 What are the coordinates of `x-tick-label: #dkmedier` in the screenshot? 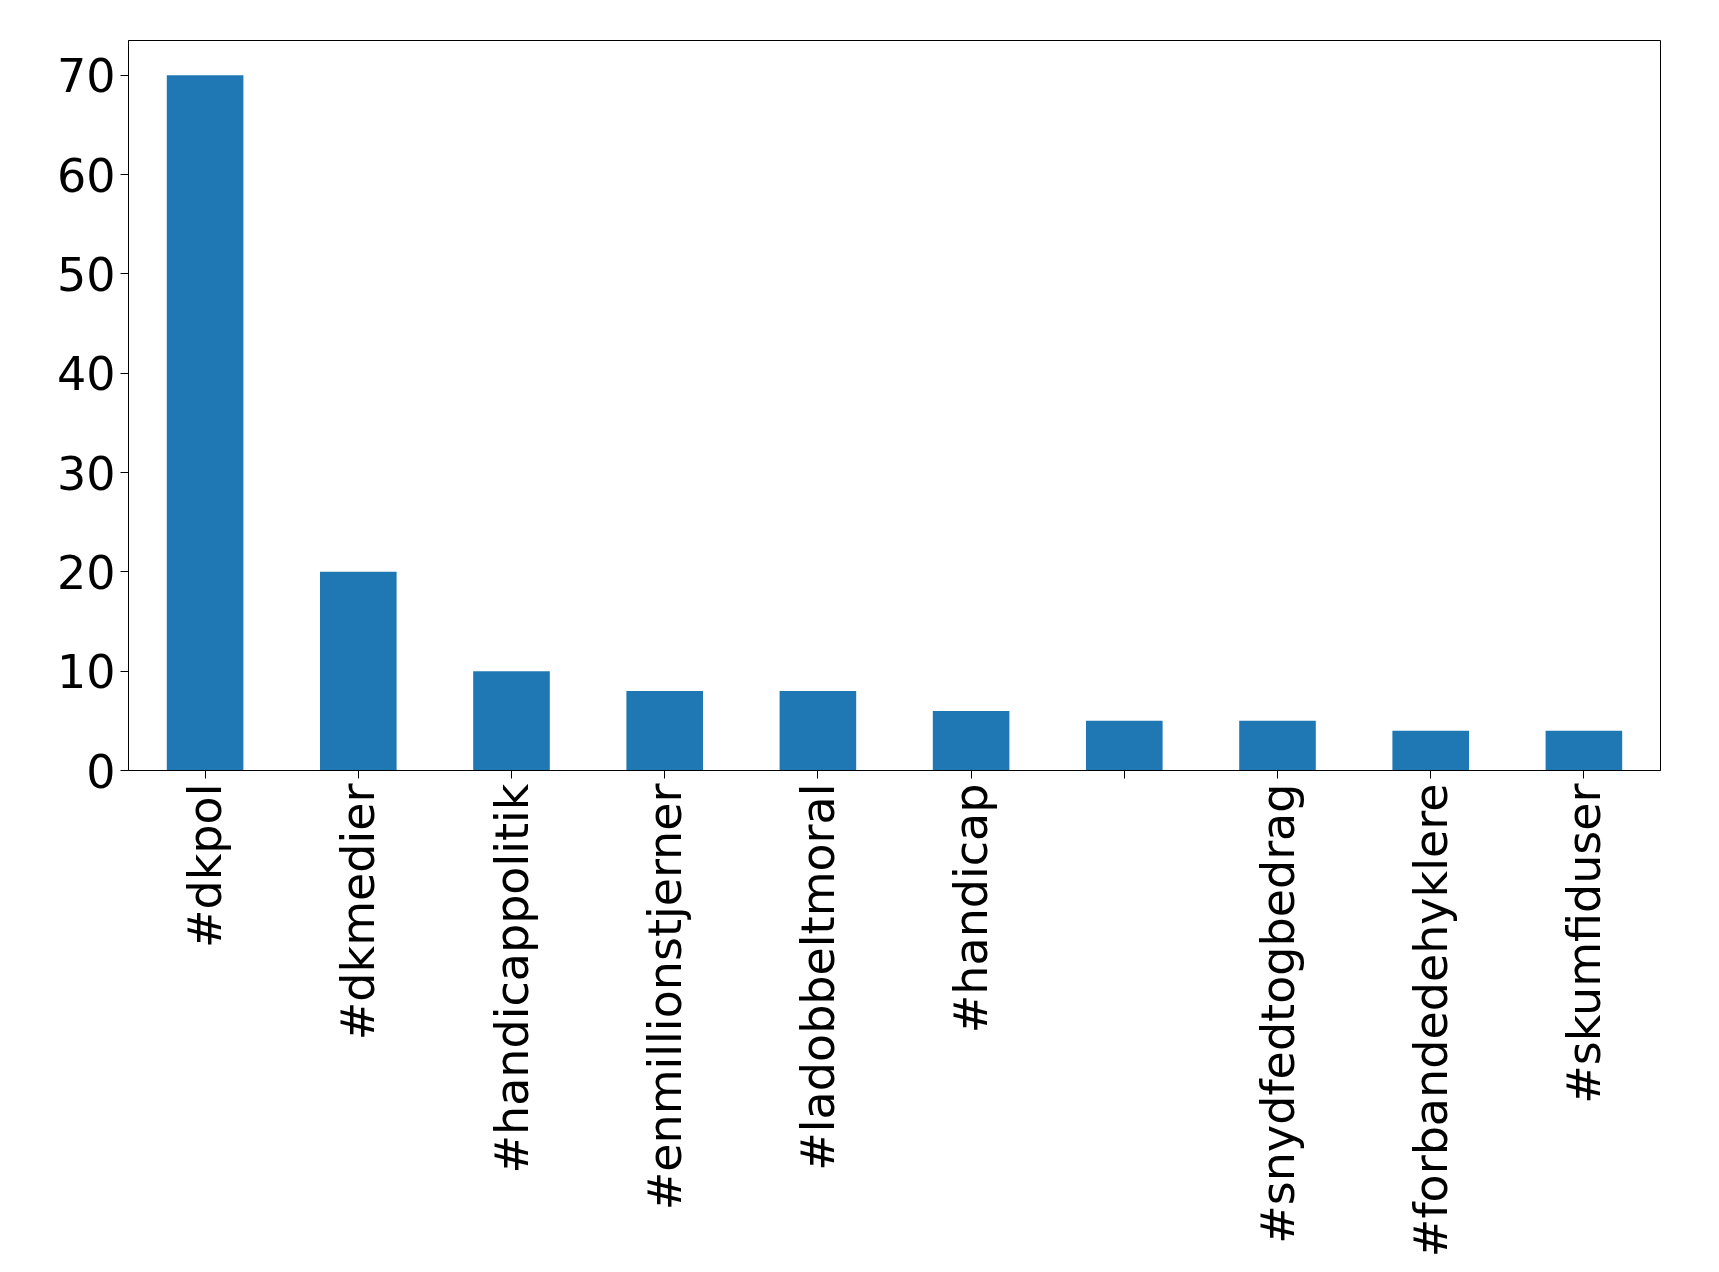 It's located at (358, 912).